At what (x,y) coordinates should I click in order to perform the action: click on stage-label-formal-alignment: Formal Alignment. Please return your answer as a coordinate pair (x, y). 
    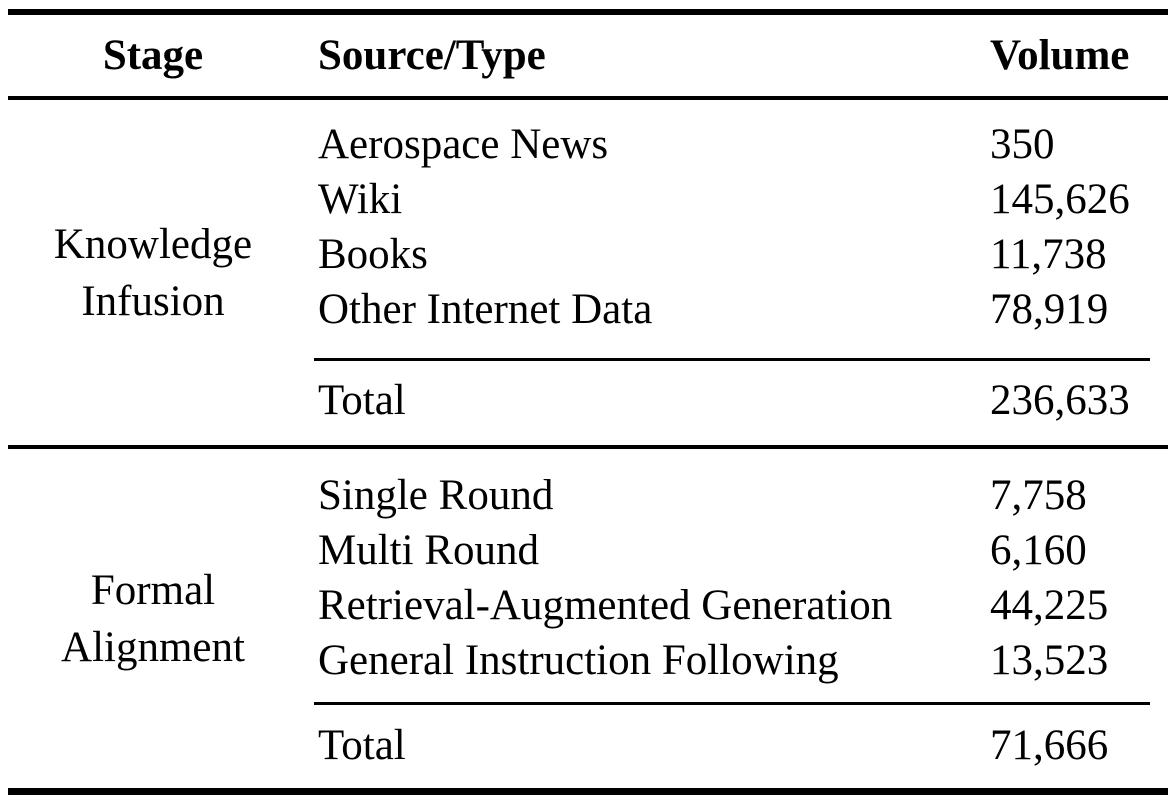
    Looking at the image, I should click on (153, 618).